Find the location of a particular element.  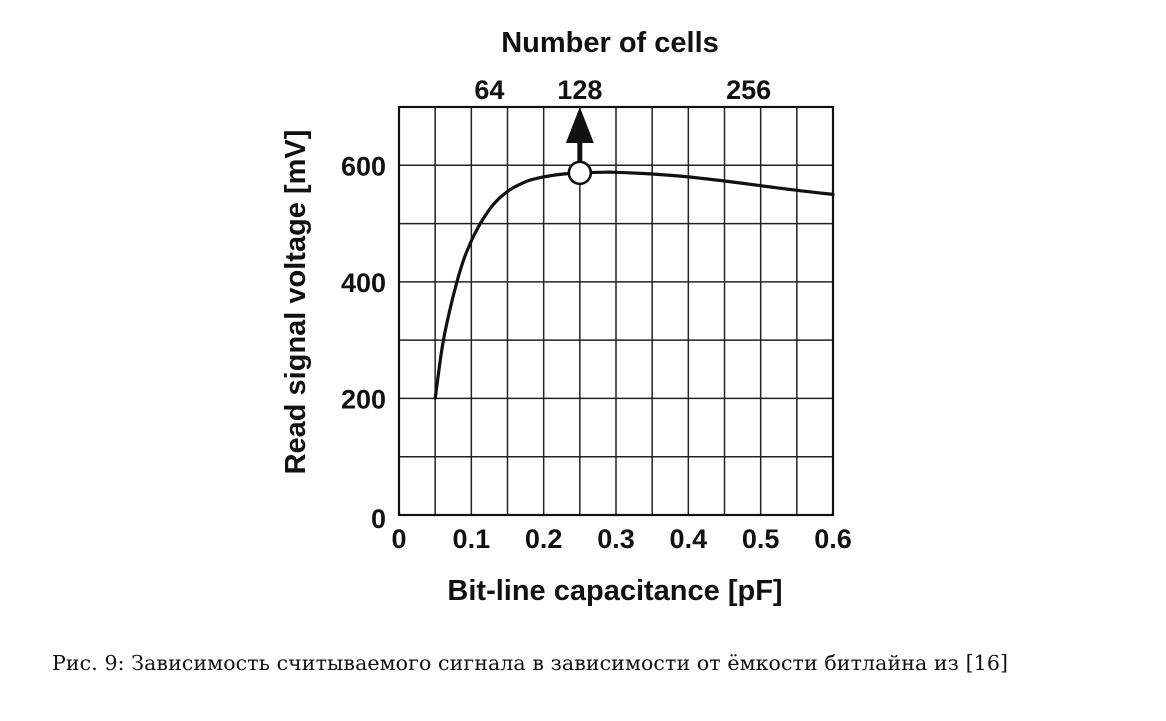

x-tick-label: 0.6 is located at coordinates (833, 539).